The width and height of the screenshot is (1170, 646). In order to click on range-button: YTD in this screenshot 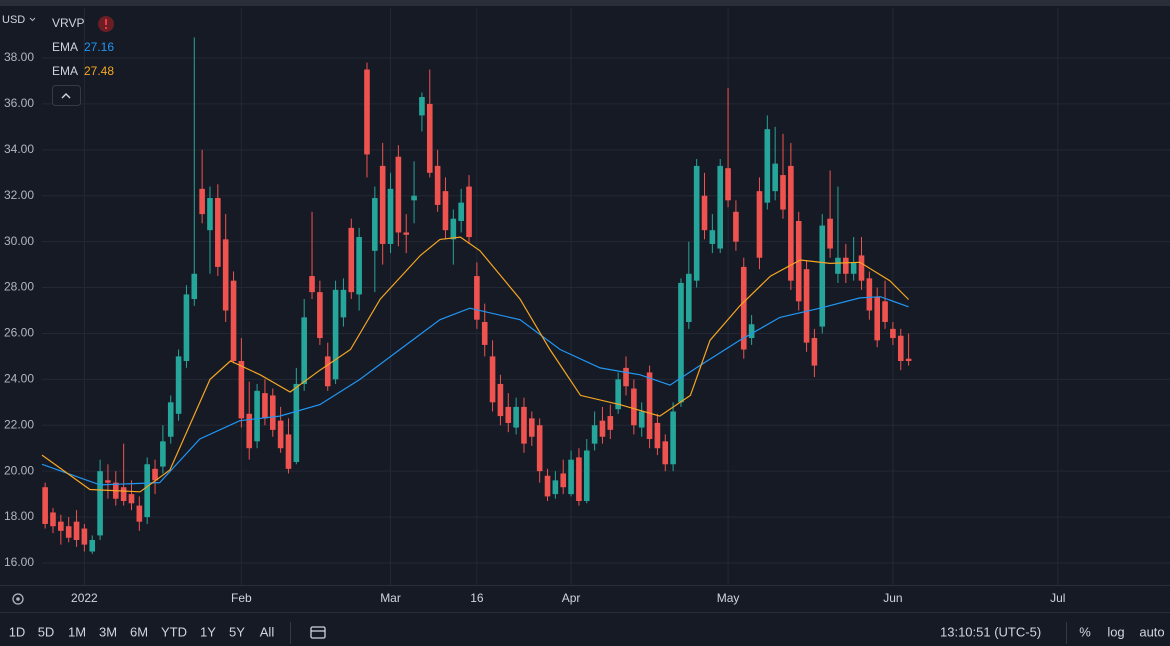, I will do `click(174, 631)`.